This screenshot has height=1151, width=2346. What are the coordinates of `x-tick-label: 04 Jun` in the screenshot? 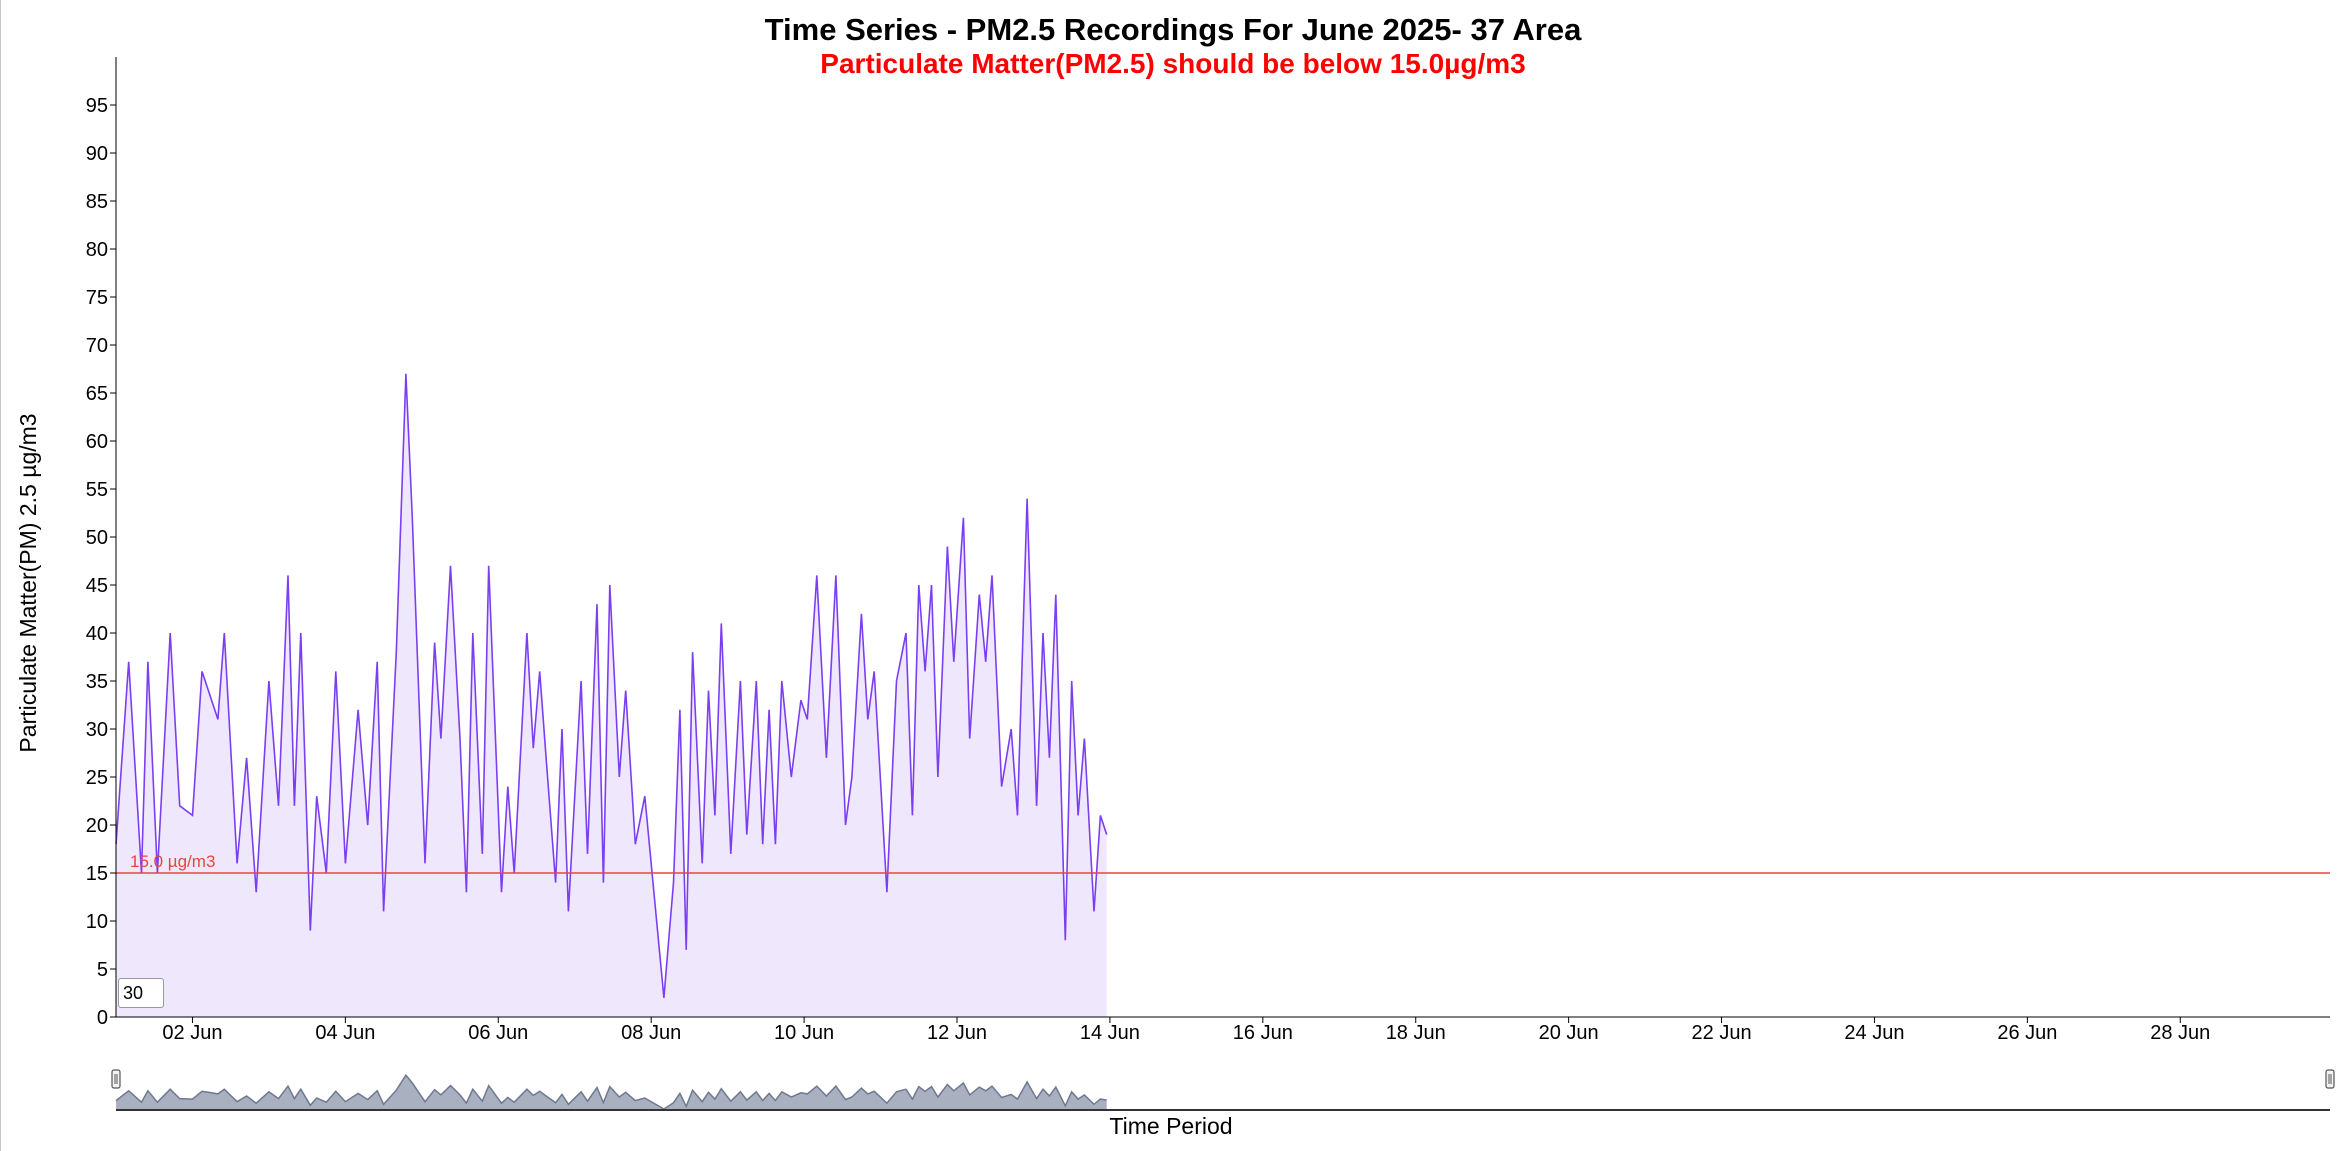 It's located at (345, 1033).